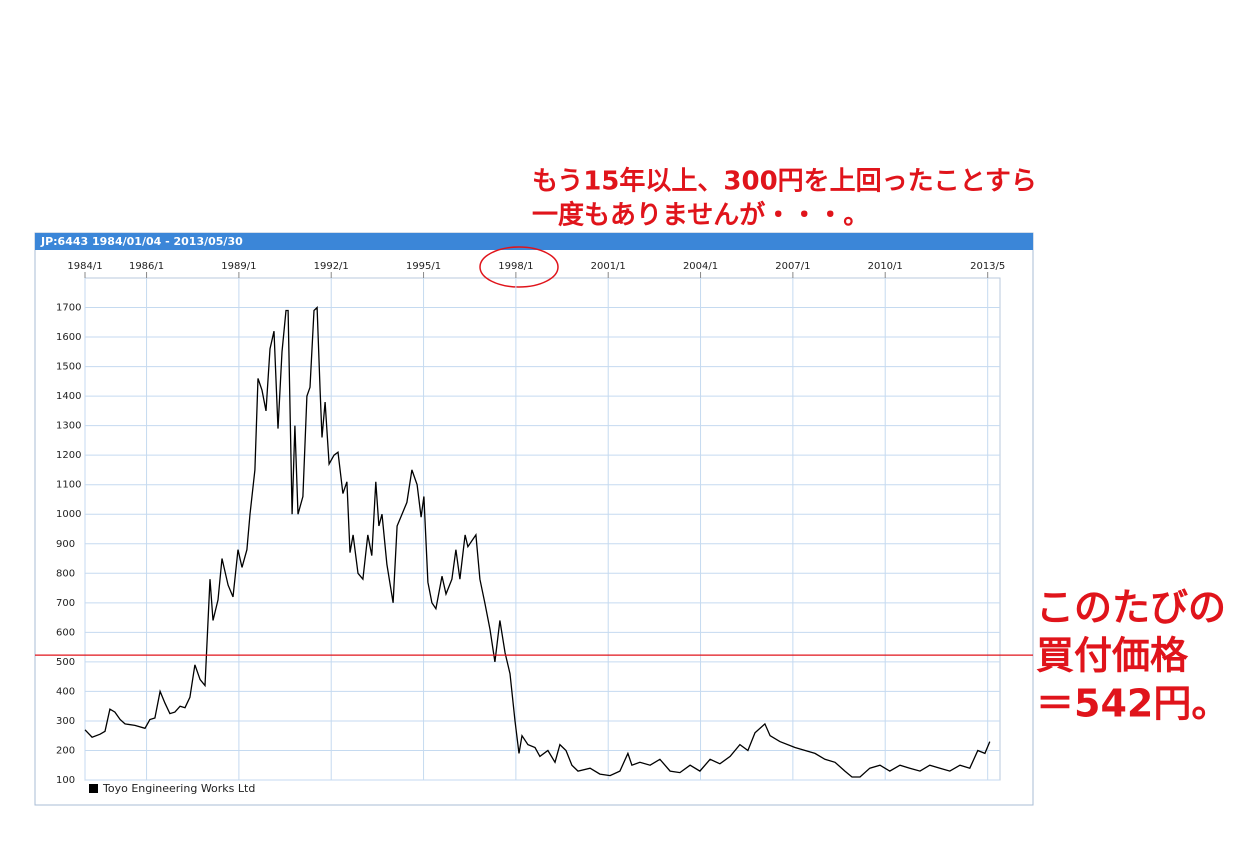 This screenshot has width=1257, height=867. Describe the element at coordinates (65, 573) in the screenshot. I see `y-tick-label: 800` at that location.